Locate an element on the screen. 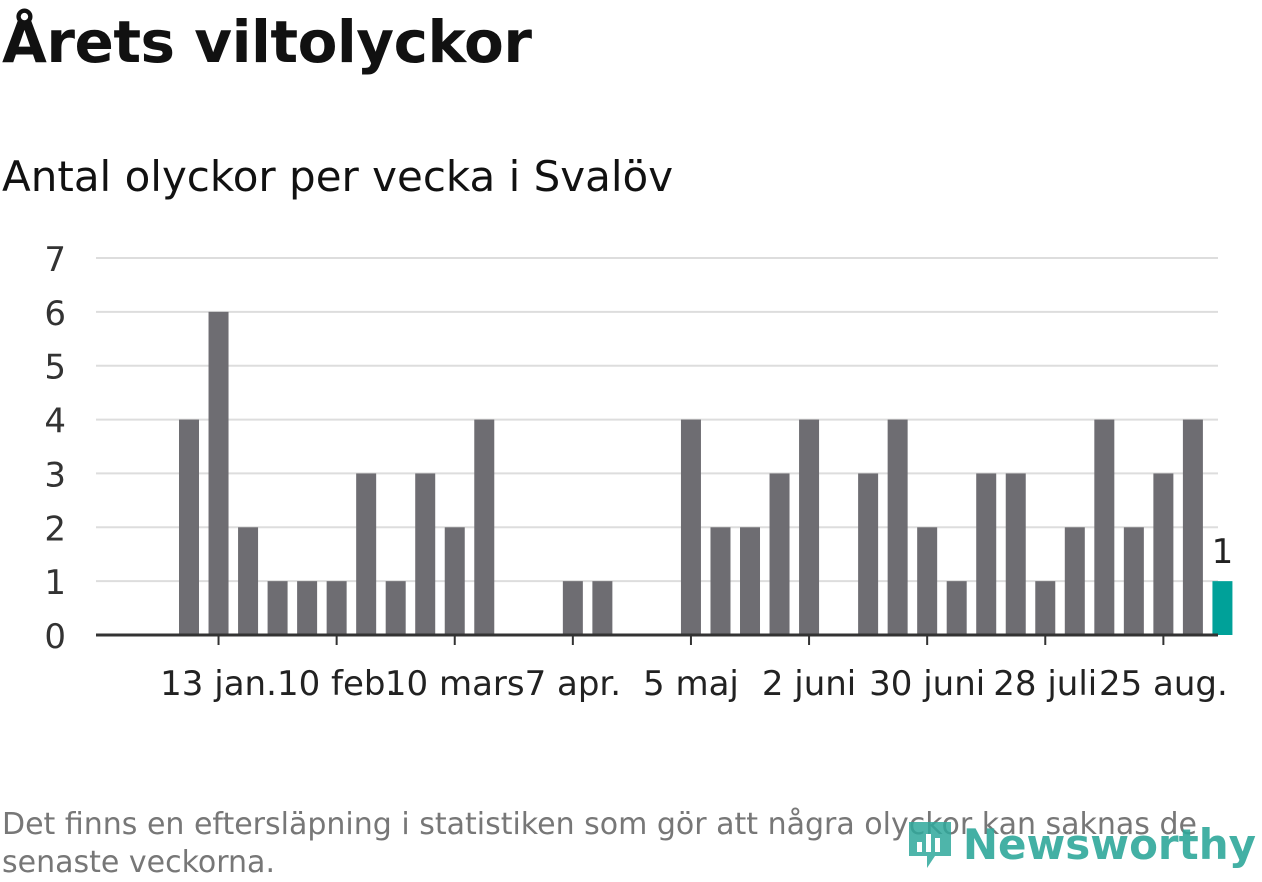  y-tick-label: 3 is located at coordinates (55, 475).